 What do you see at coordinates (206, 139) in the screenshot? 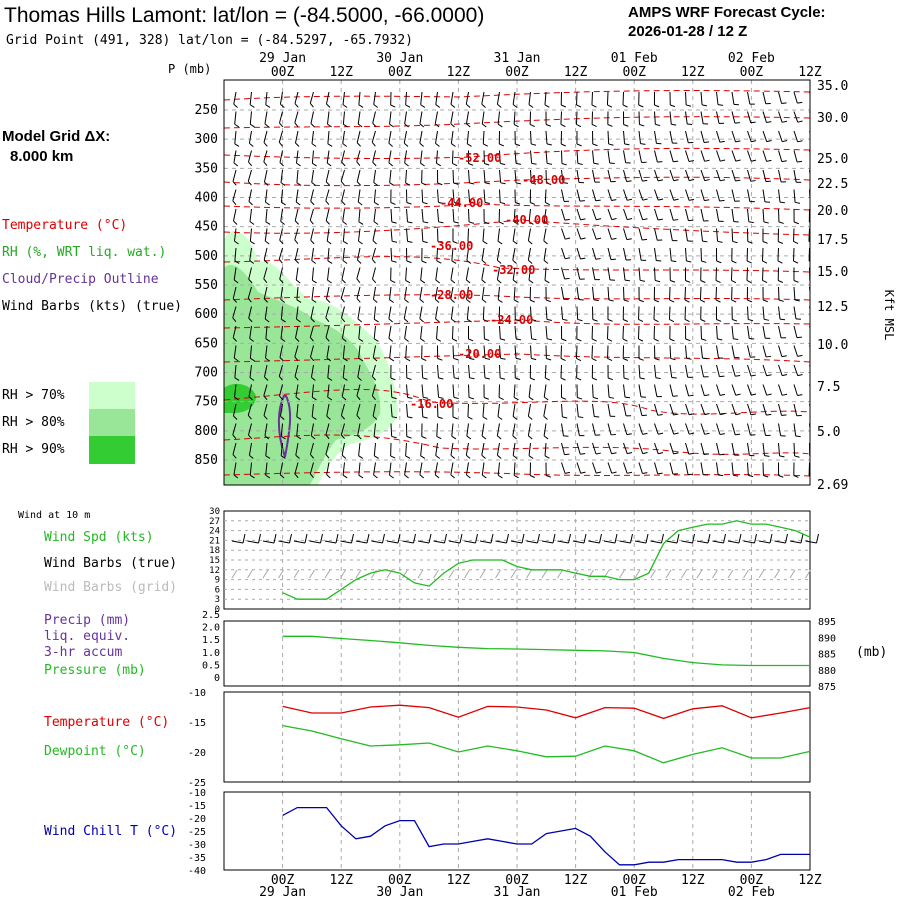
I see `pressure-tick-label: 300` at bounding box center [206, 139].